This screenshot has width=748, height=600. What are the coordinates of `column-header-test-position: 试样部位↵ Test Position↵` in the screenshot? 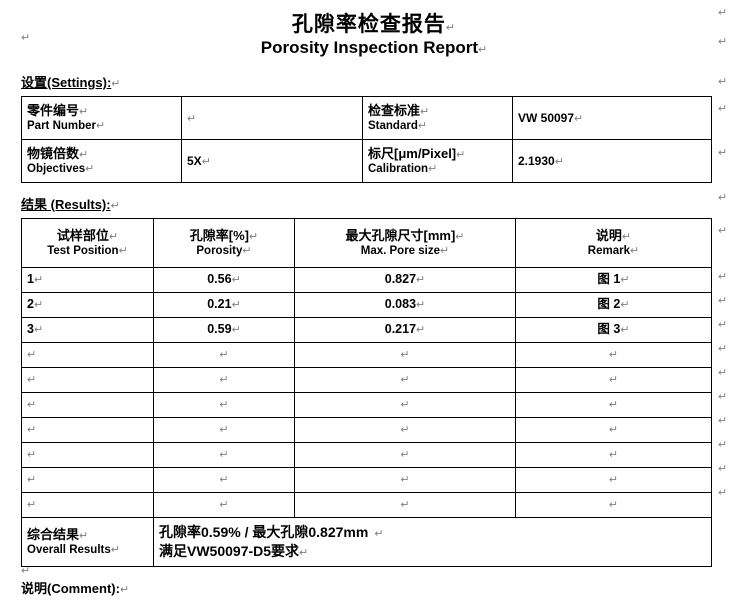 It's located at (87, 243).